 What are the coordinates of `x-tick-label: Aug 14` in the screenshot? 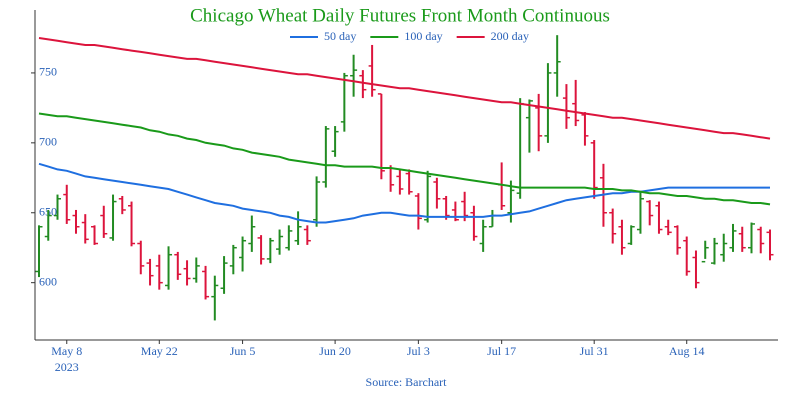 It's located at (687, 351).